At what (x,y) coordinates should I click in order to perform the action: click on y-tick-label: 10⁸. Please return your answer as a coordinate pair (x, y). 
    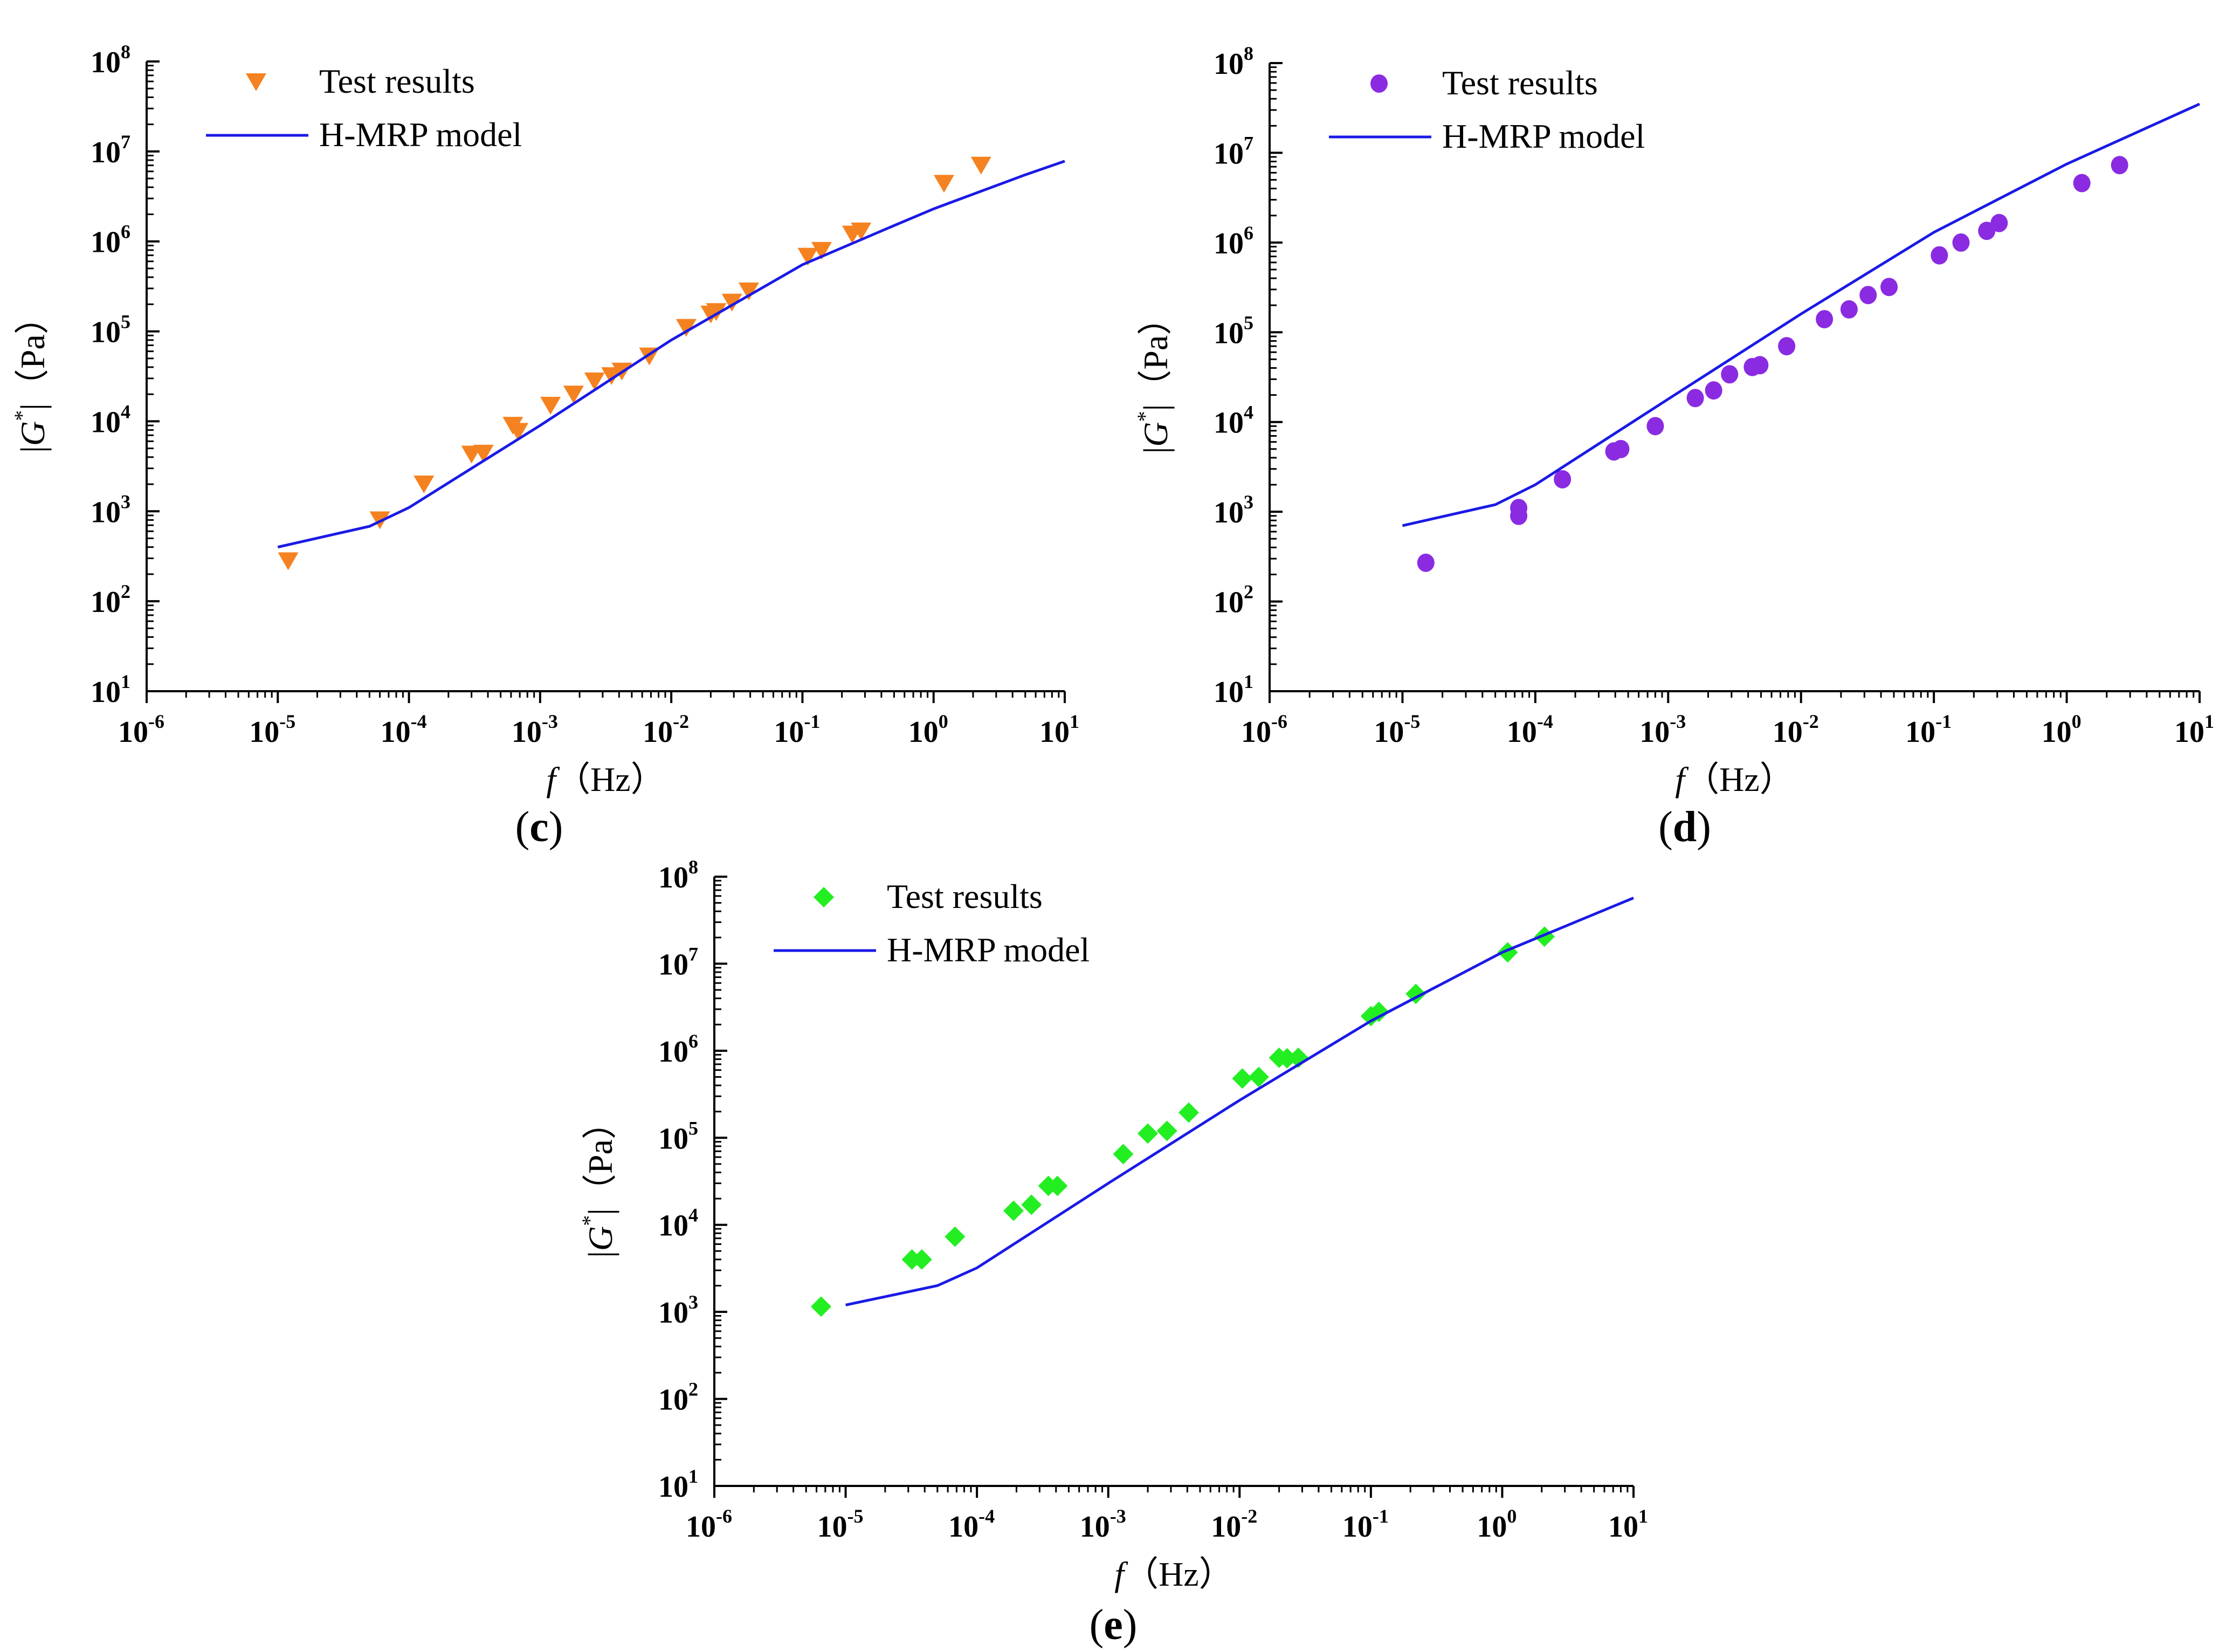
    Looking at the image, I should click on (678, 875).